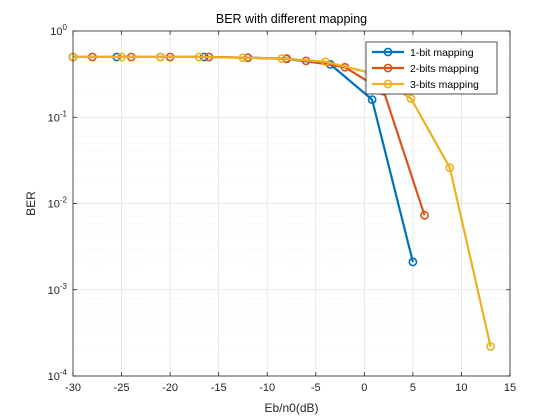  What do you see at coordinates (444, 69) in the screenshot?
I see `legend-label: 2-bits mapping` at bounding box center [444, 69].